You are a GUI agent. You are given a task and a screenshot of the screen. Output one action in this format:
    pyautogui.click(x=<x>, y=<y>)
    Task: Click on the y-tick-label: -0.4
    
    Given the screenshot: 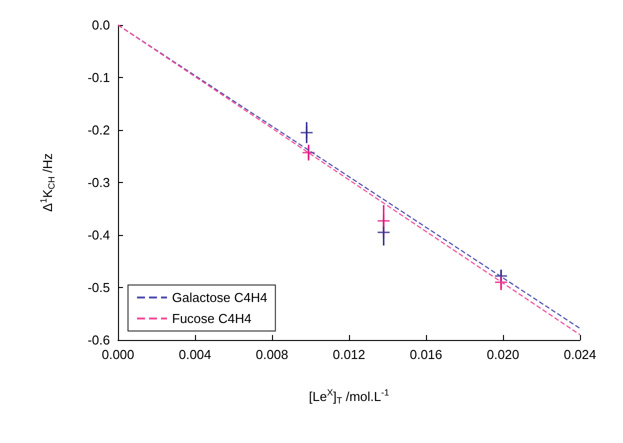 What is the action you would take?
    pyautogui.click(x=99, y=235)
    